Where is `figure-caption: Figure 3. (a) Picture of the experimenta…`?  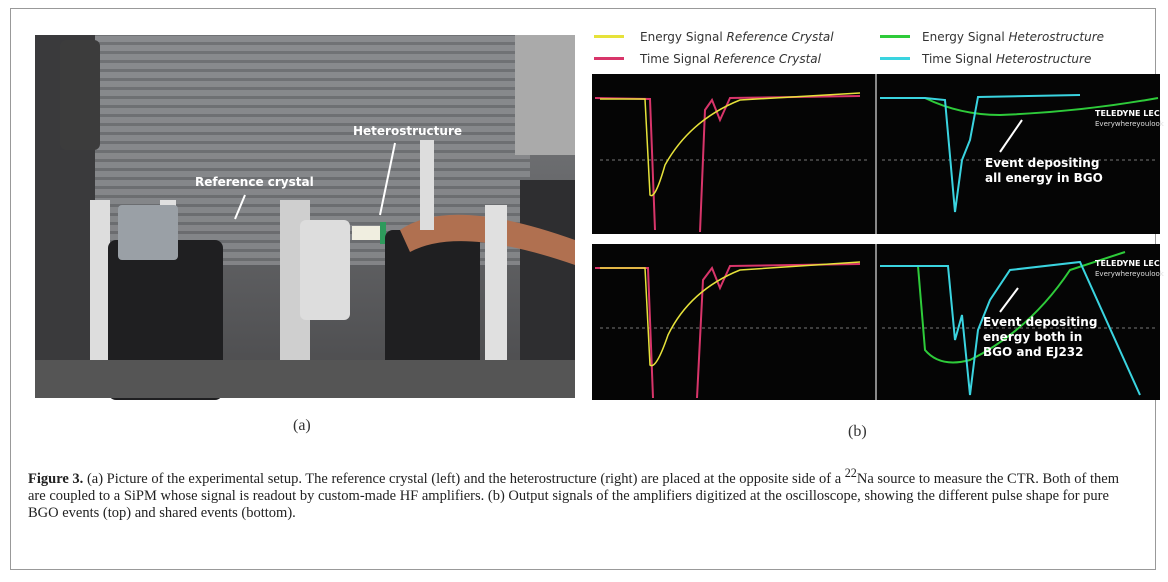 figure-caption: Figure 3. (a) Picture of the experimenta… is located at coordinates (583, 493).